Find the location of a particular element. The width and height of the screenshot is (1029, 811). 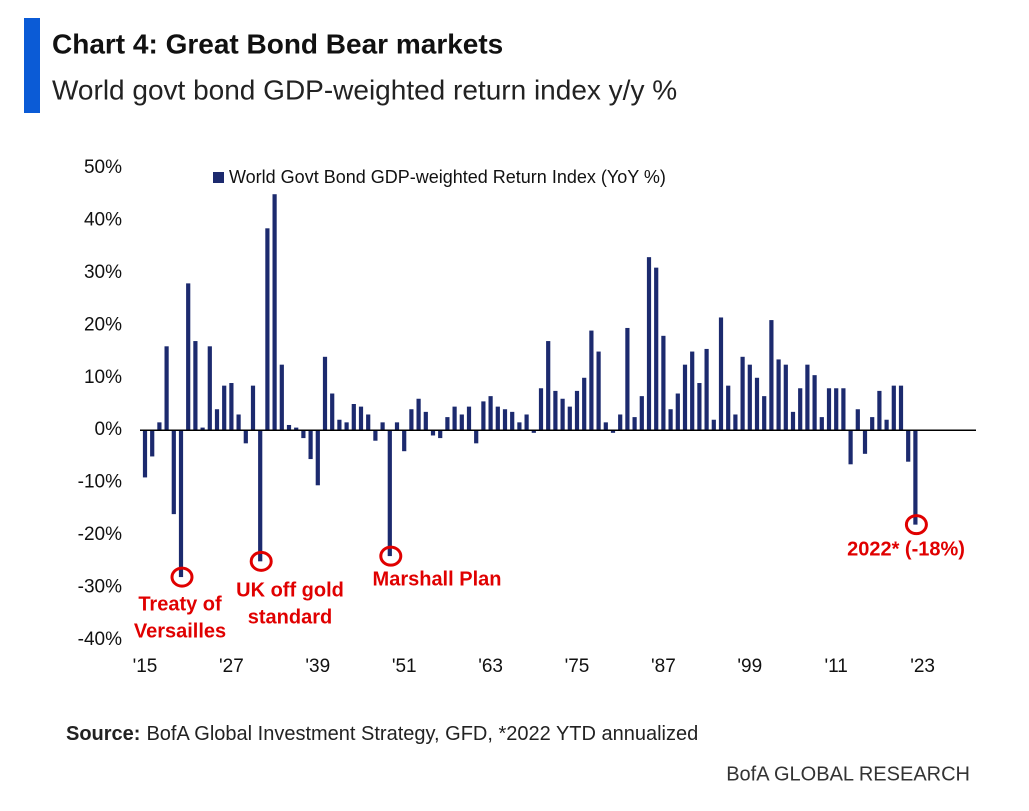

annotation: UK off gold is located at coordinates (290, 590).